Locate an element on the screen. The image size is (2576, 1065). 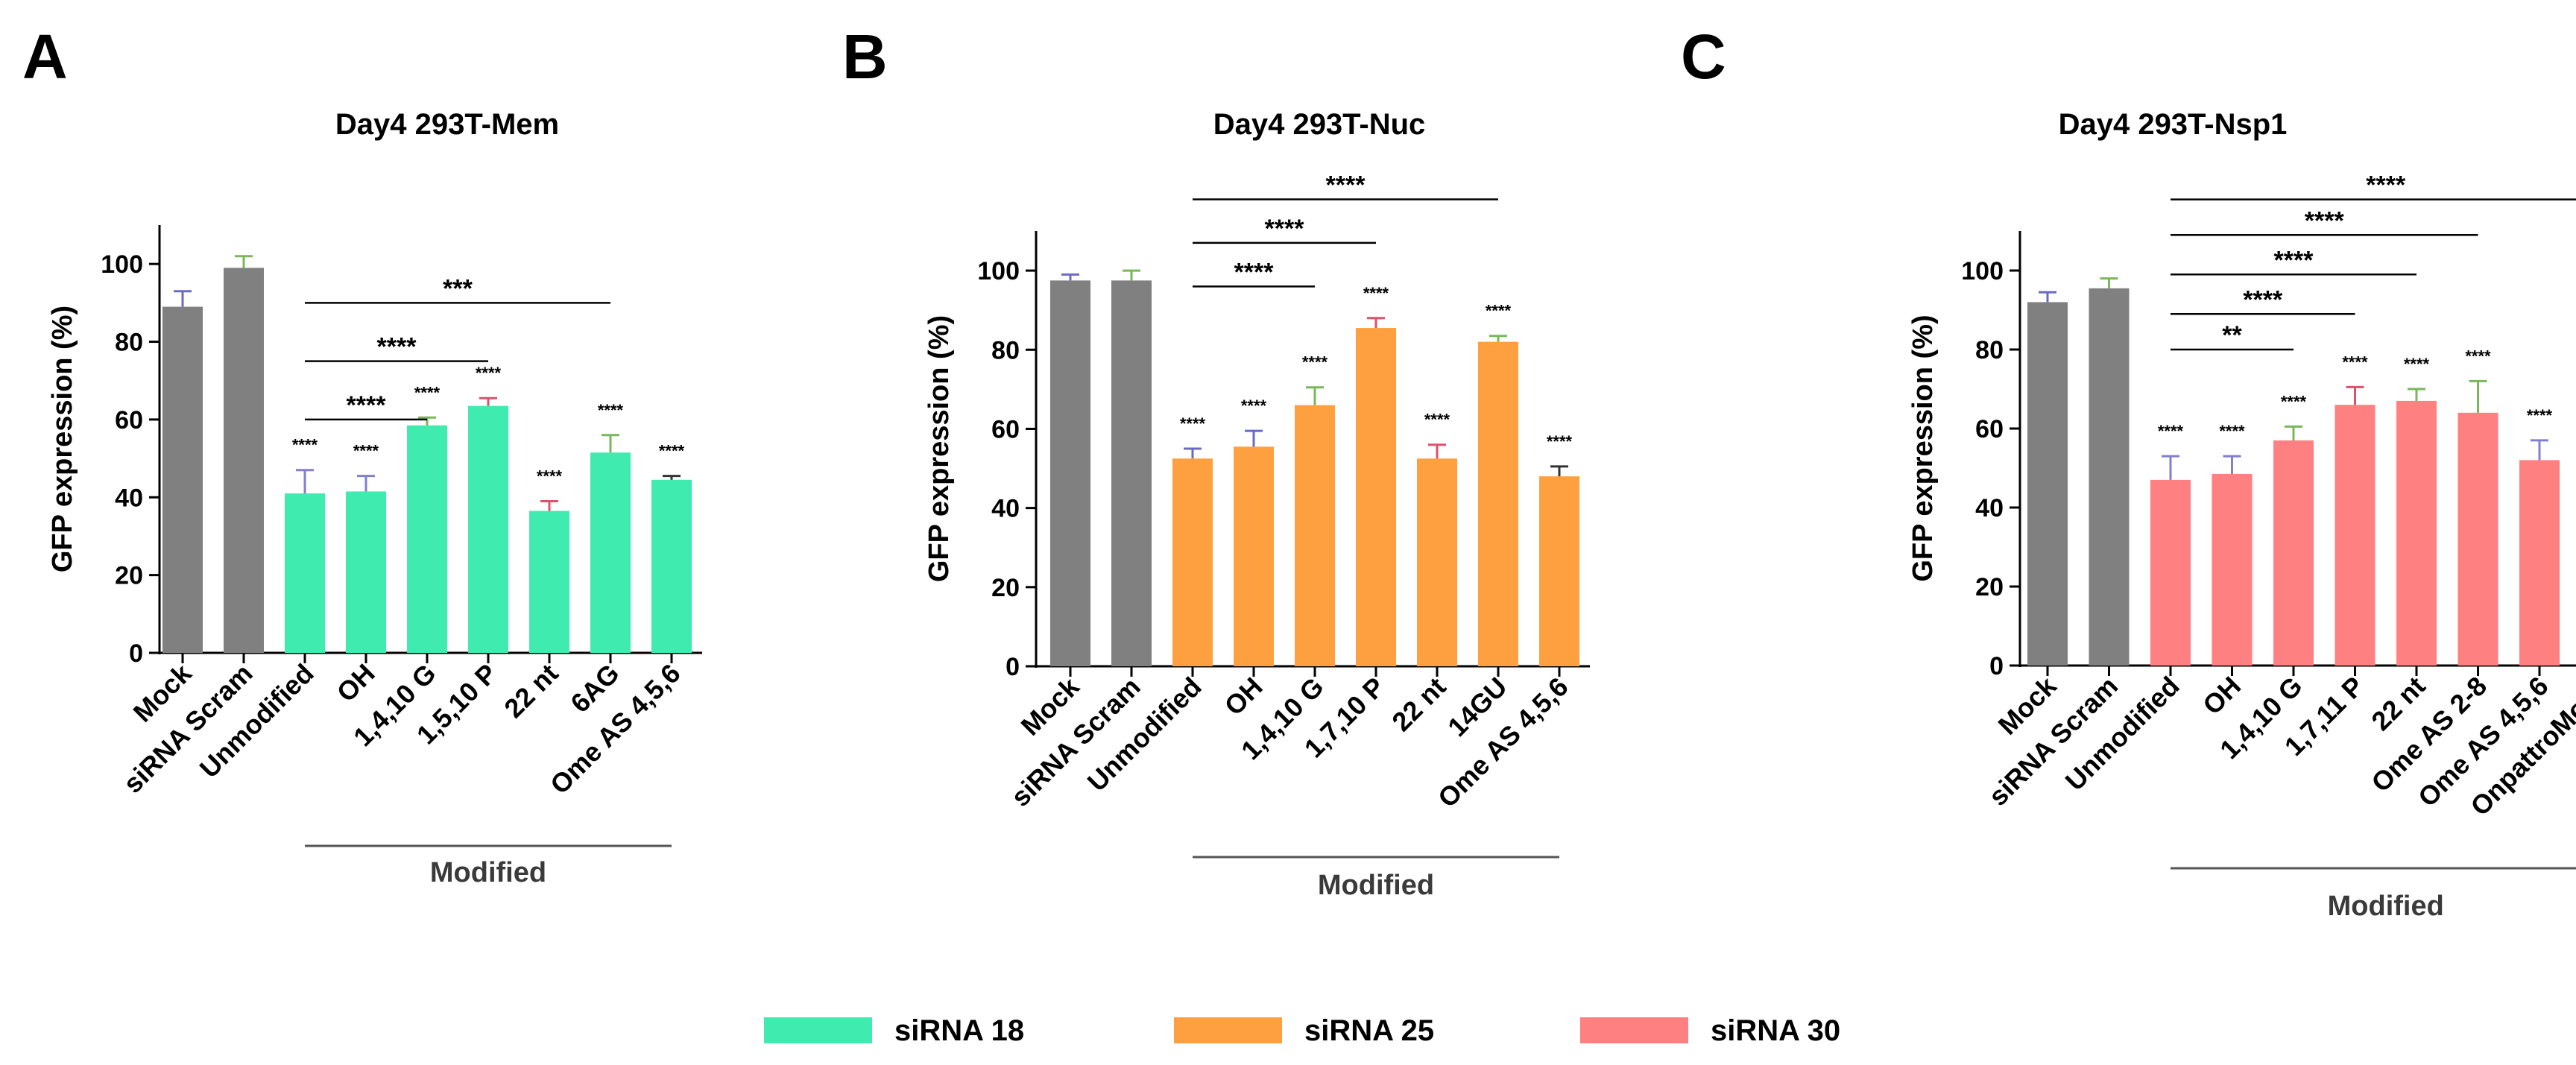
legend-label: siRNA 18 is located at coordinates (959, 1030).